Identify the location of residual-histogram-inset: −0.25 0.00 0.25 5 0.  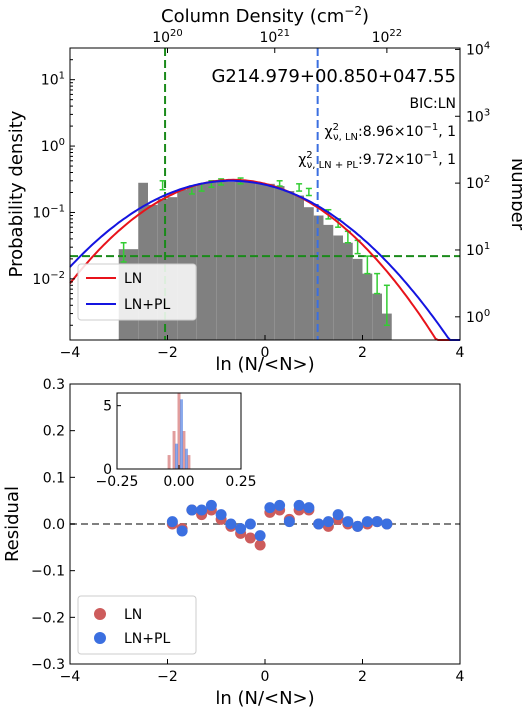
(176, 441).